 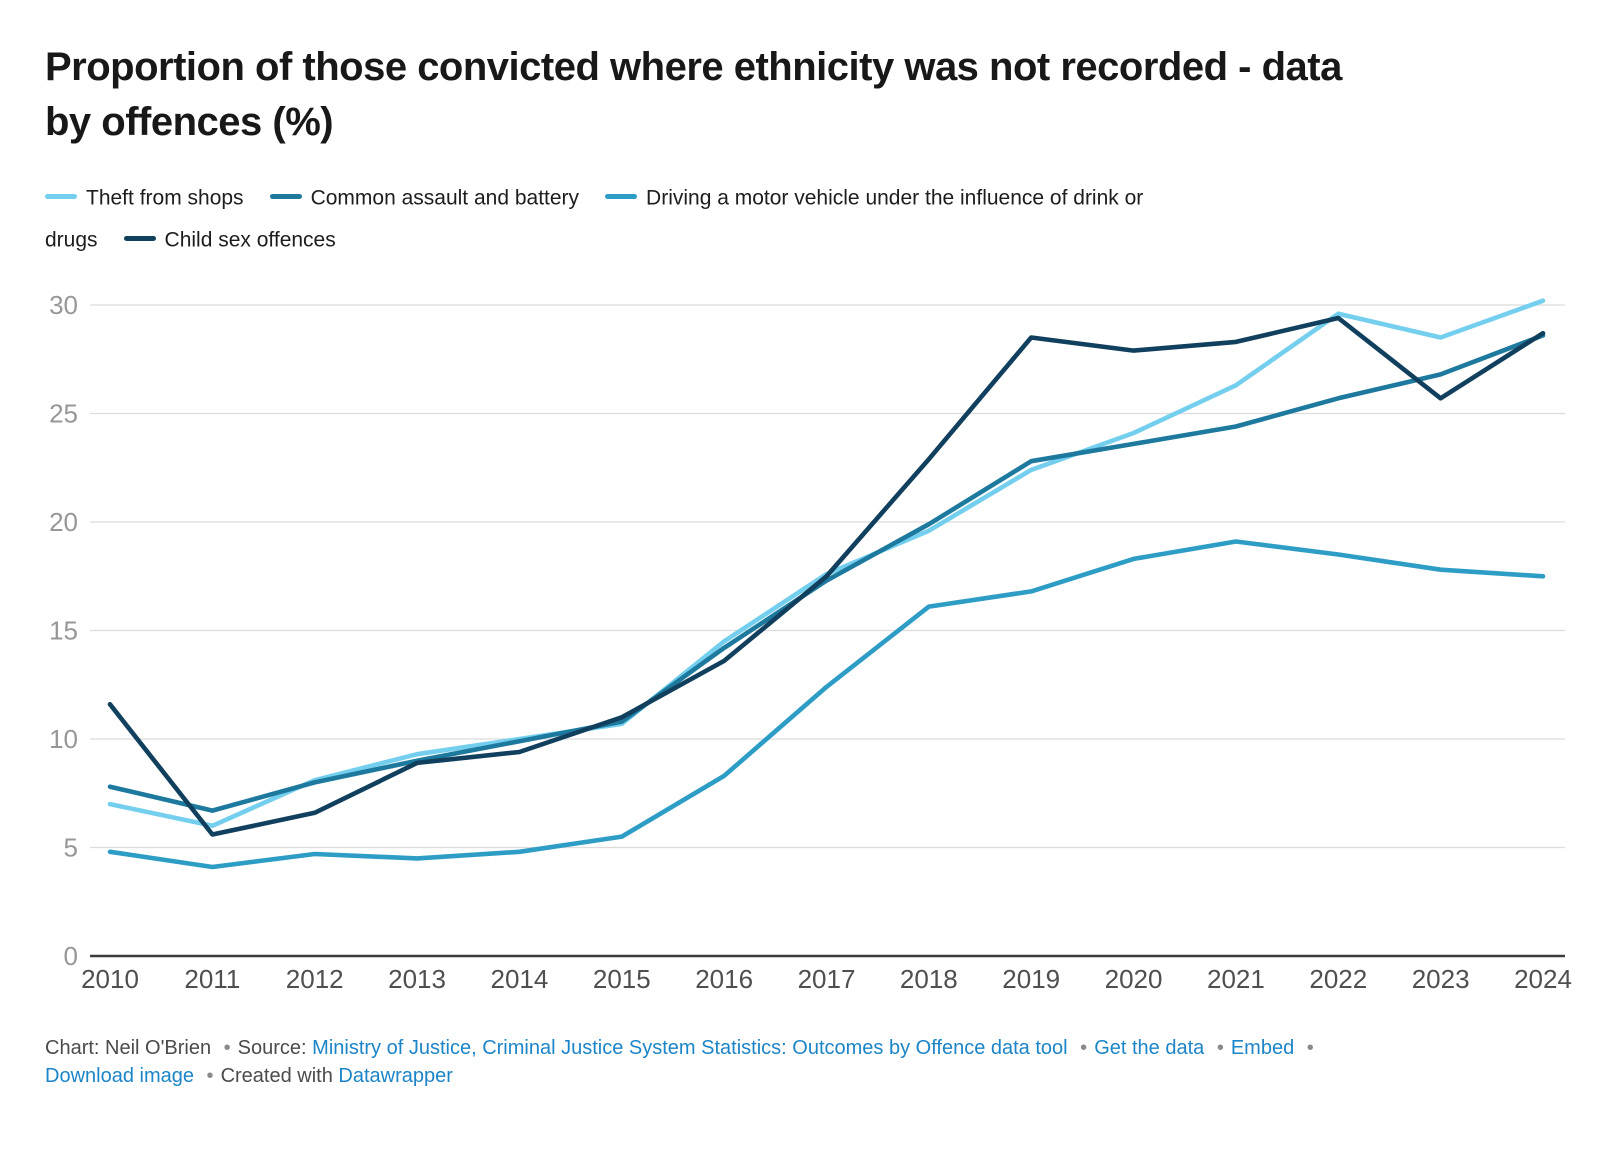 I want to click on footer-text: Chart: Neil O'Brien, so click(x=131, y=1048).